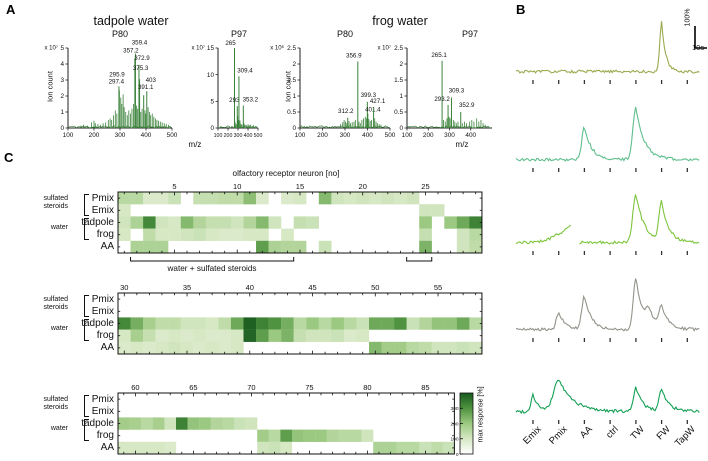  Describe the element at coordinates (286, 419) in the screenshot. I see `heatmap-3: 60 65 70 75 80 85` at that location.